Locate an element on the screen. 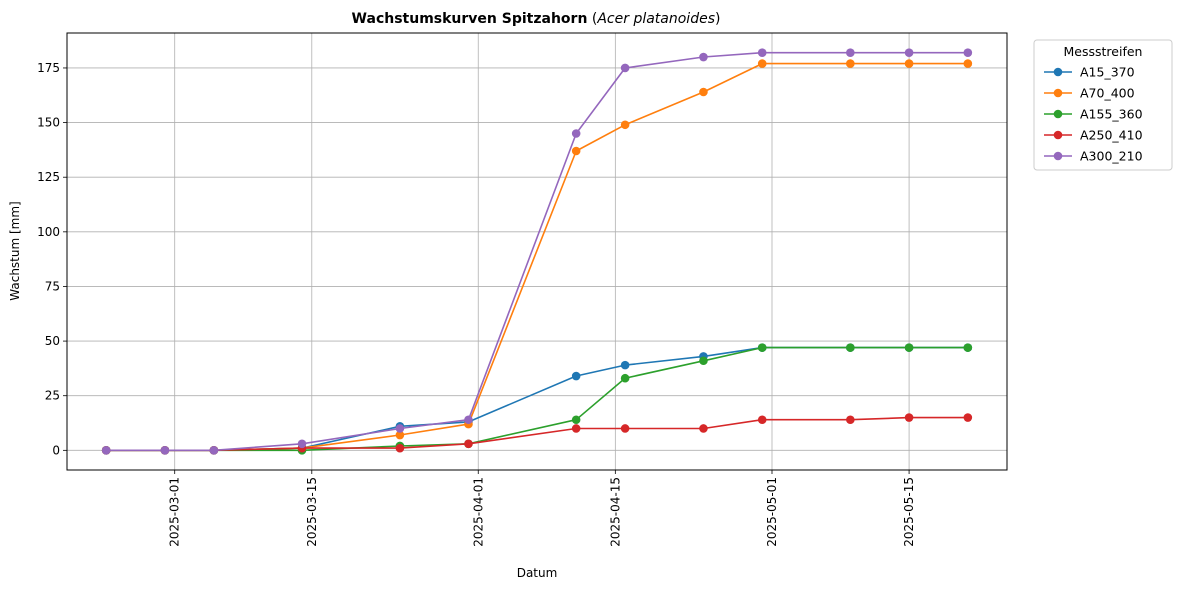 This screenshot has height=590, width=1190. legend-item: A15_370 is located at coordinates (1089, 72).